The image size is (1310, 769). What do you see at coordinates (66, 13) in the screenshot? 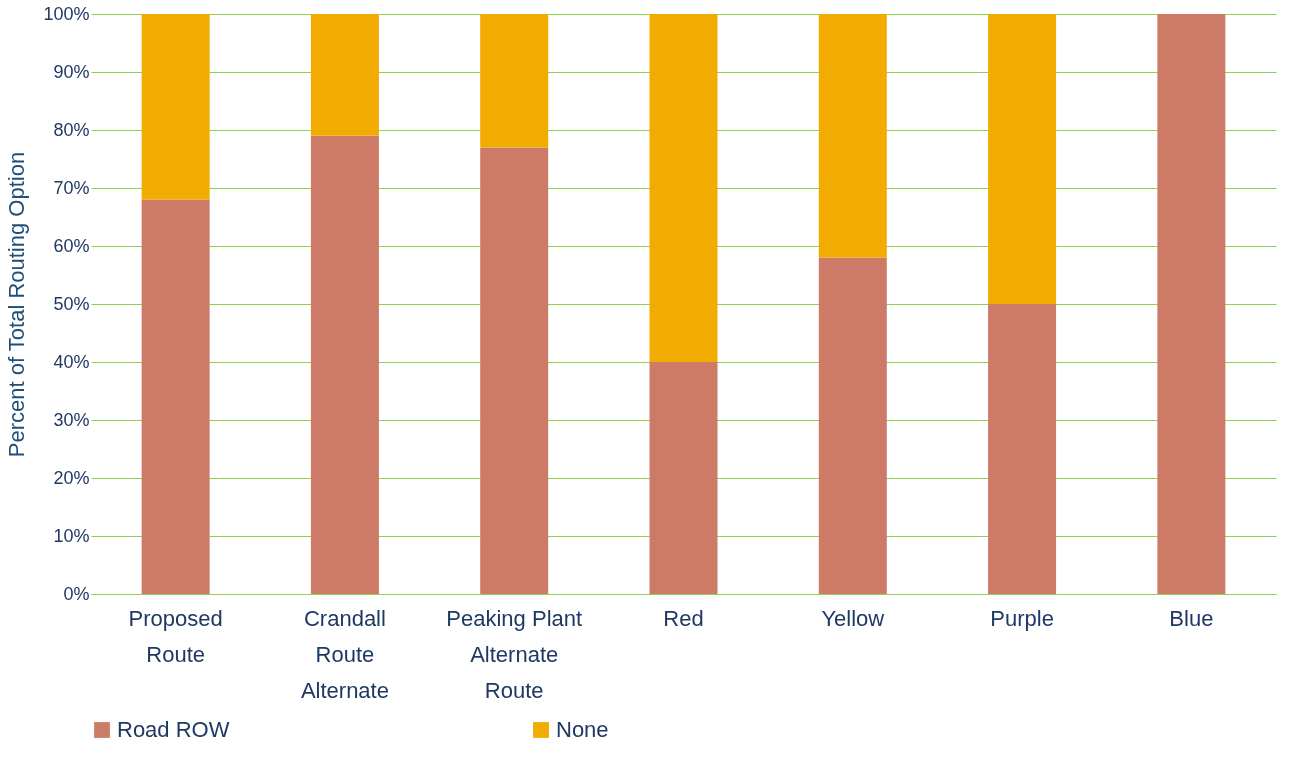
I see `y-tick-label: 100%` at bounding box center [66, 13].